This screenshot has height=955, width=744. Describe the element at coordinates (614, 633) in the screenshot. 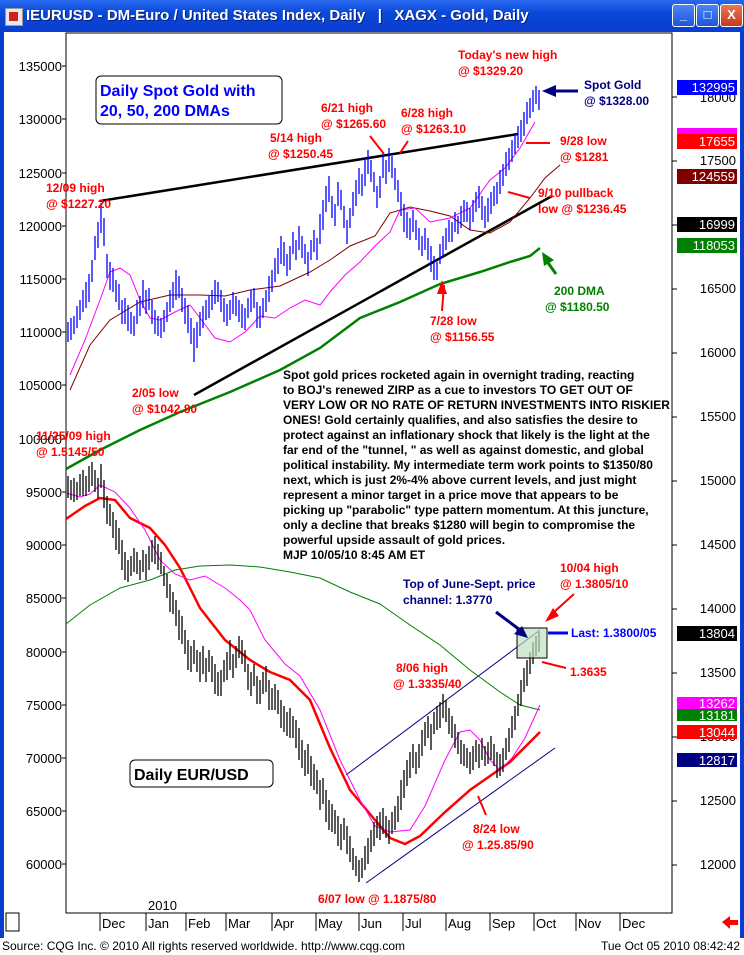

I see `svg-text: Last: 1.3800/05` at that location.